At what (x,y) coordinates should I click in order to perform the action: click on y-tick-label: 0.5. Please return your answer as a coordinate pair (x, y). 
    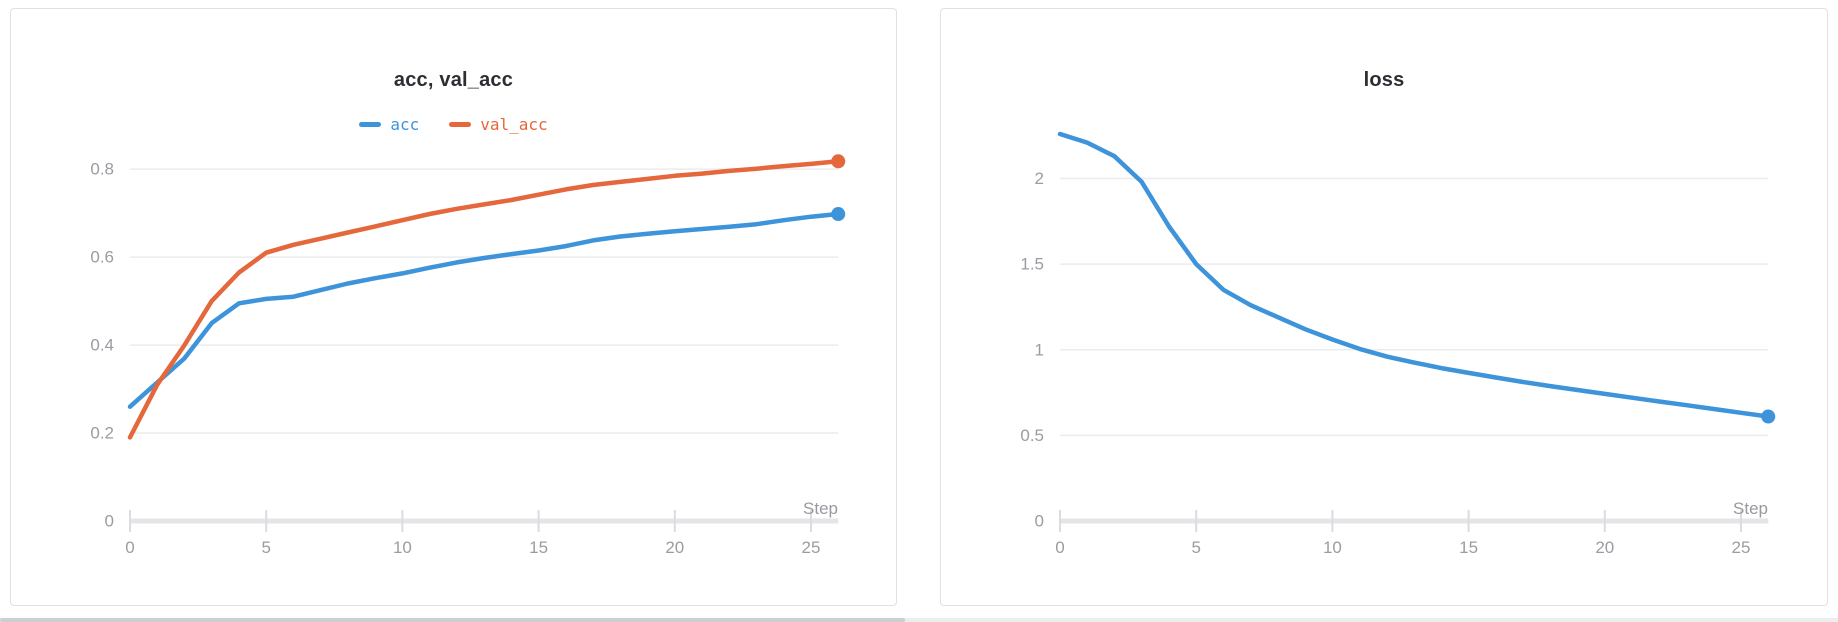
    Looking at the image, I should click on (1032, 435).